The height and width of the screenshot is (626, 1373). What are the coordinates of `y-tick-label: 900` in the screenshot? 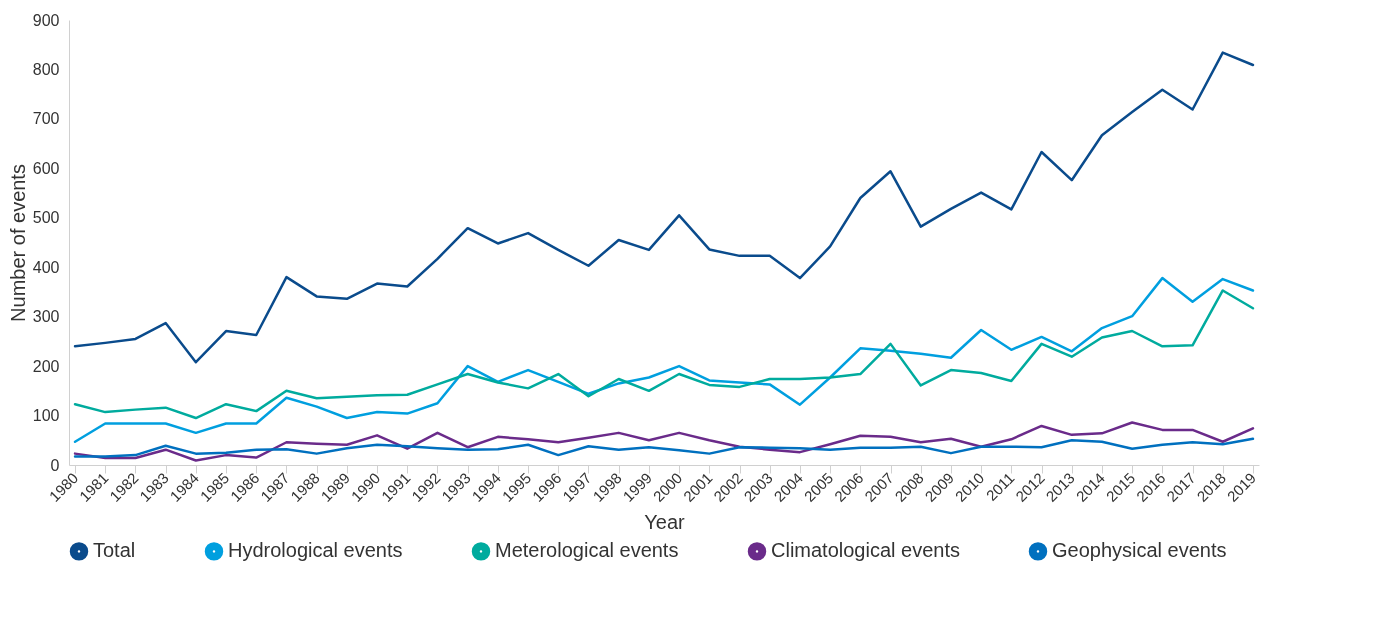 It's located at (46, 20).